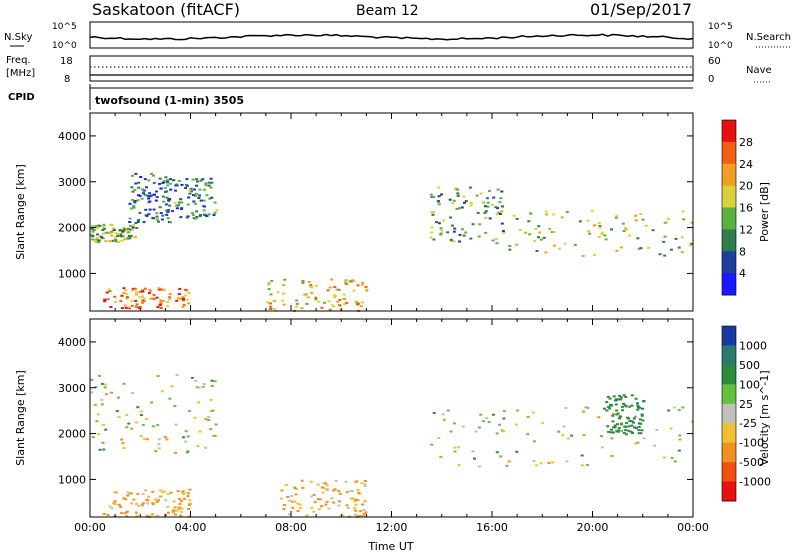 This screenshot has height=554, width=800. I want to click on cpid-text: twofsound (1-min) 3505, so click(169, 100).